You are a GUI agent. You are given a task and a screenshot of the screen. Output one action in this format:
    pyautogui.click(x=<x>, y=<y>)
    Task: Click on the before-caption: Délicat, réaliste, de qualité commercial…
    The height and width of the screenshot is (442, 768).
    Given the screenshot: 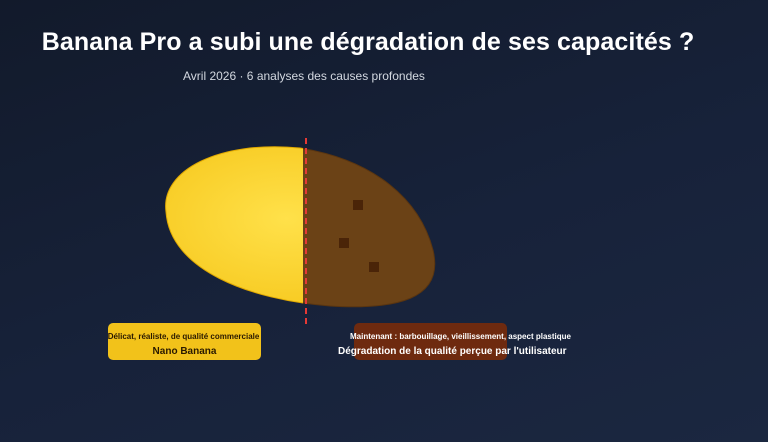 What is the action you would take?
    pyautogui.click(x=183, y=336)
    